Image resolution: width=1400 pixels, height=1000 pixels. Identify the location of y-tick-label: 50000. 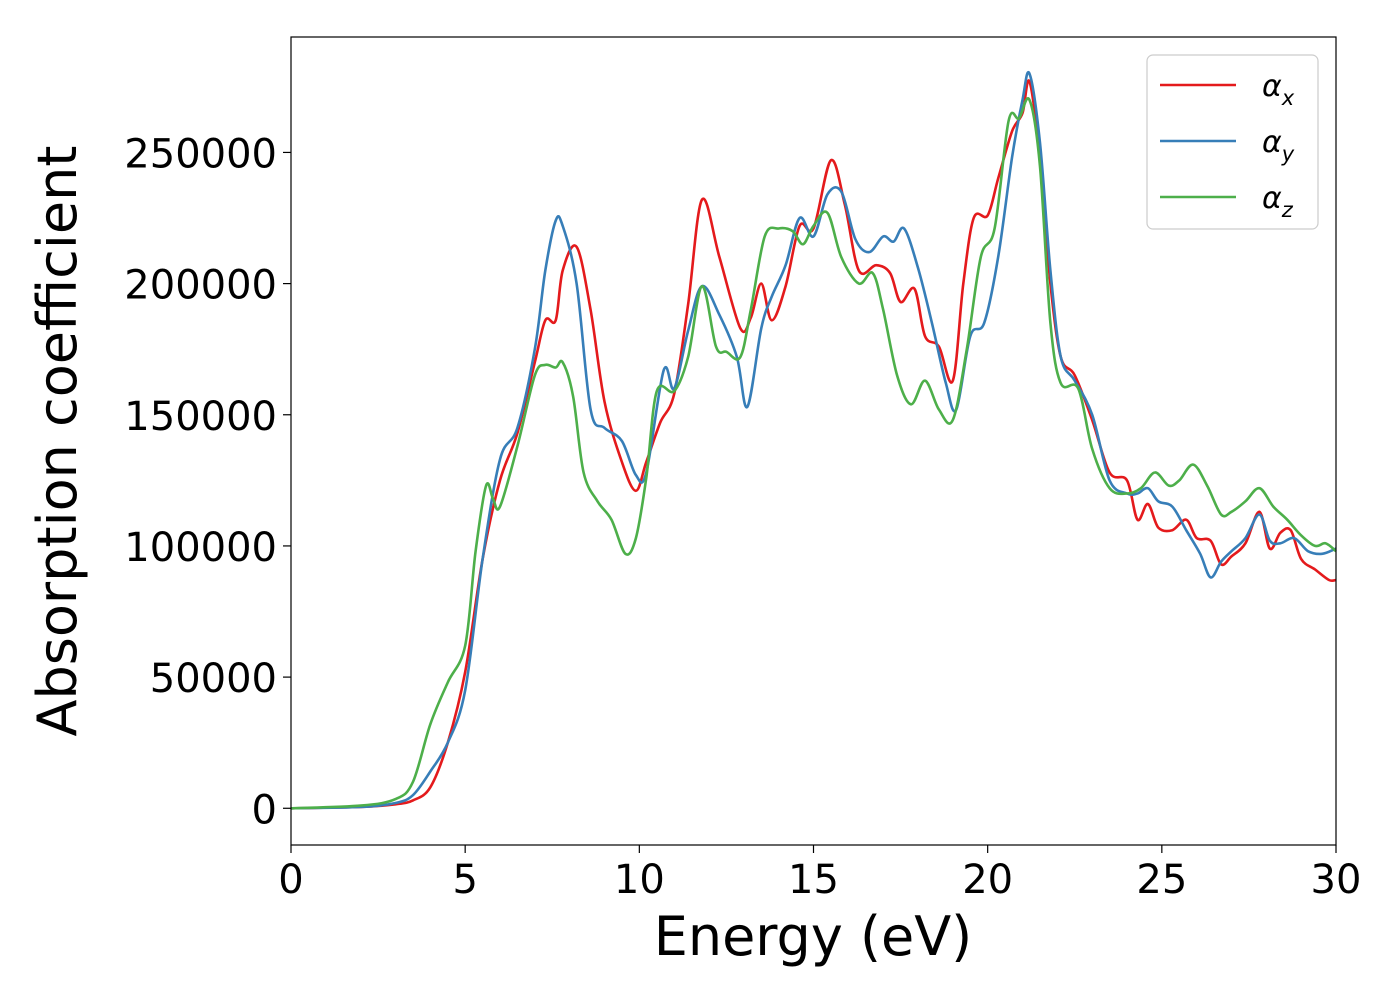
(213, 679).